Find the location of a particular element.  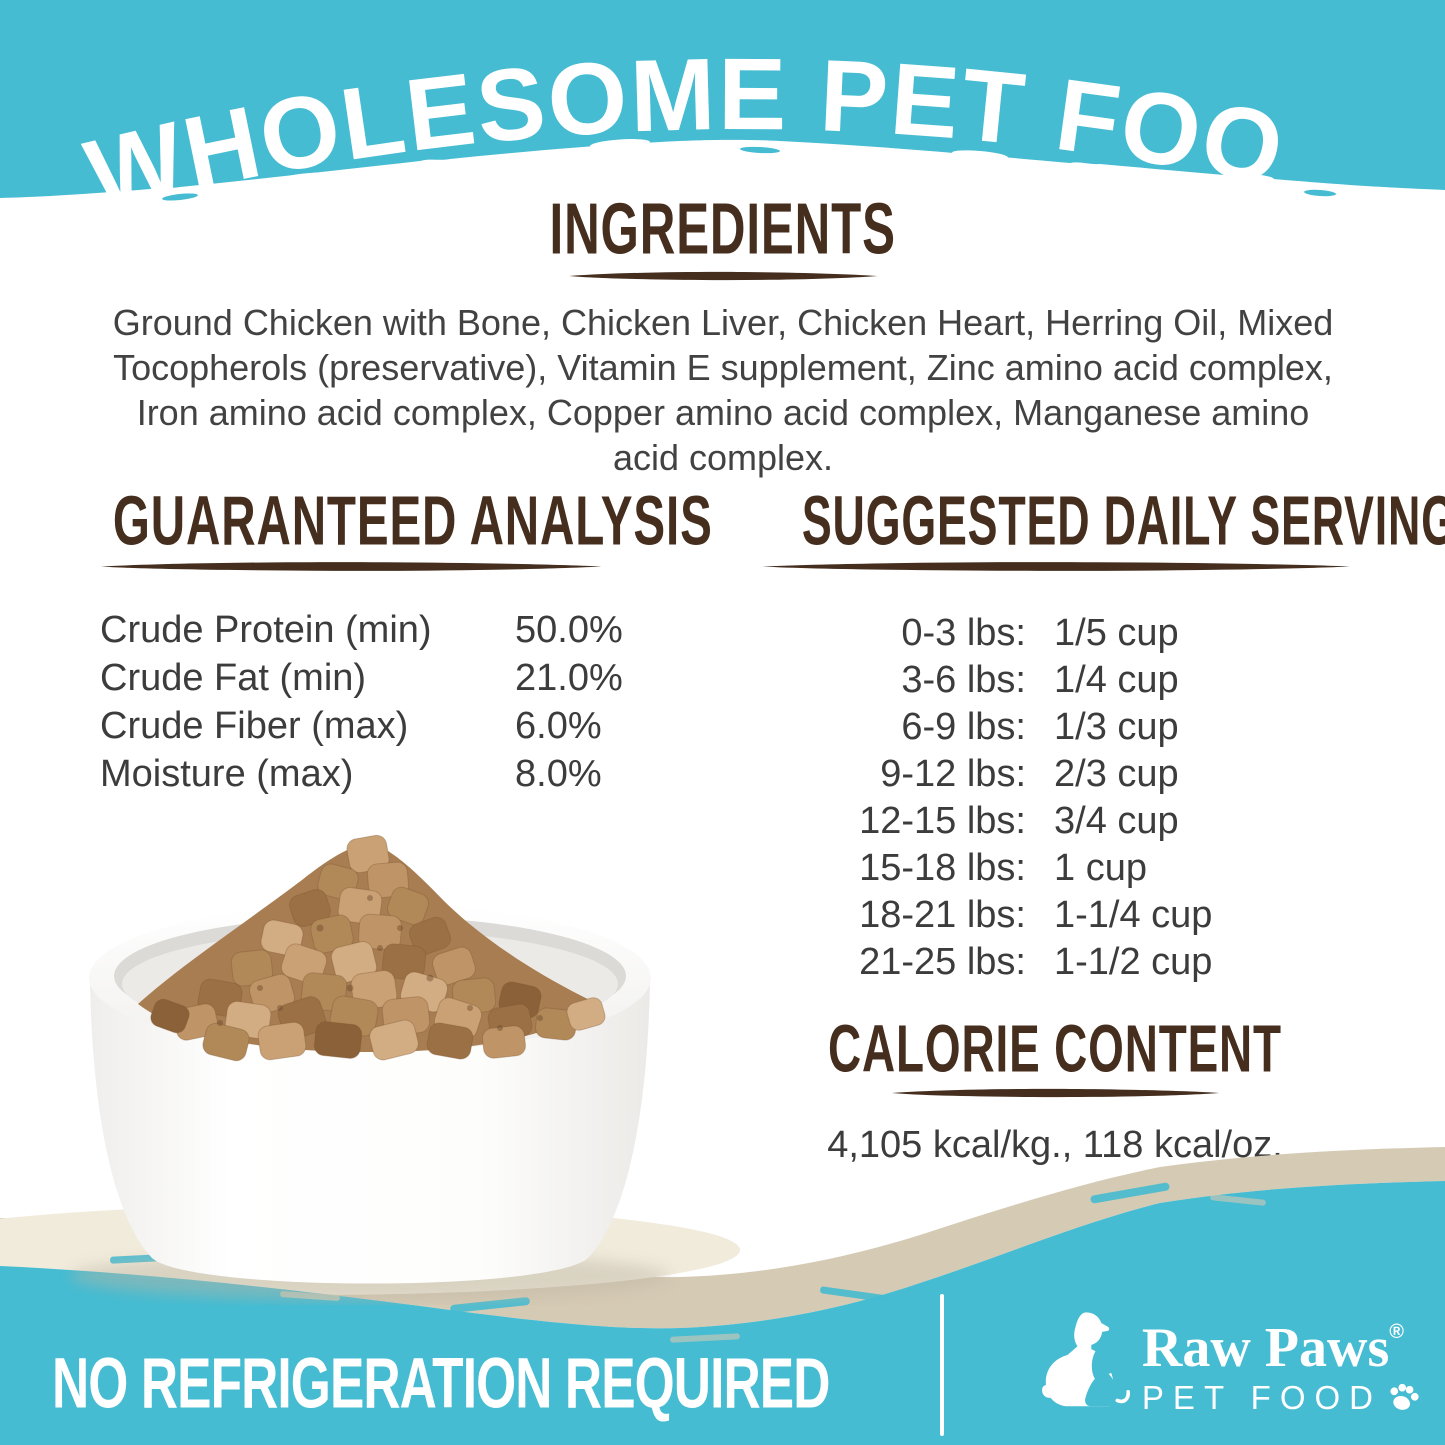

paw-icon is located at coordinates (1404, 1396).